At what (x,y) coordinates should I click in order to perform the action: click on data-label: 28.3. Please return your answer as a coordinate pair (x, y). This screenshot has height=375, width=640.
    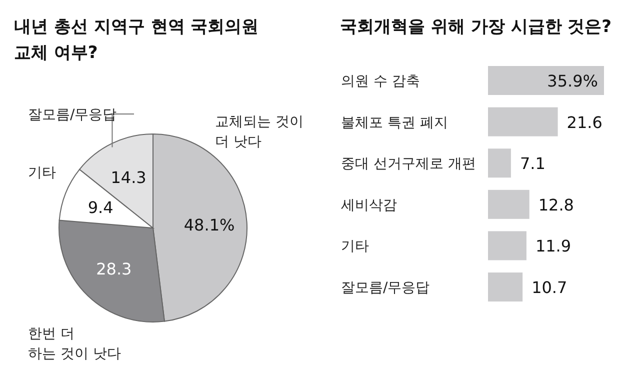
    Looking at the image, I should click on (114, 269).